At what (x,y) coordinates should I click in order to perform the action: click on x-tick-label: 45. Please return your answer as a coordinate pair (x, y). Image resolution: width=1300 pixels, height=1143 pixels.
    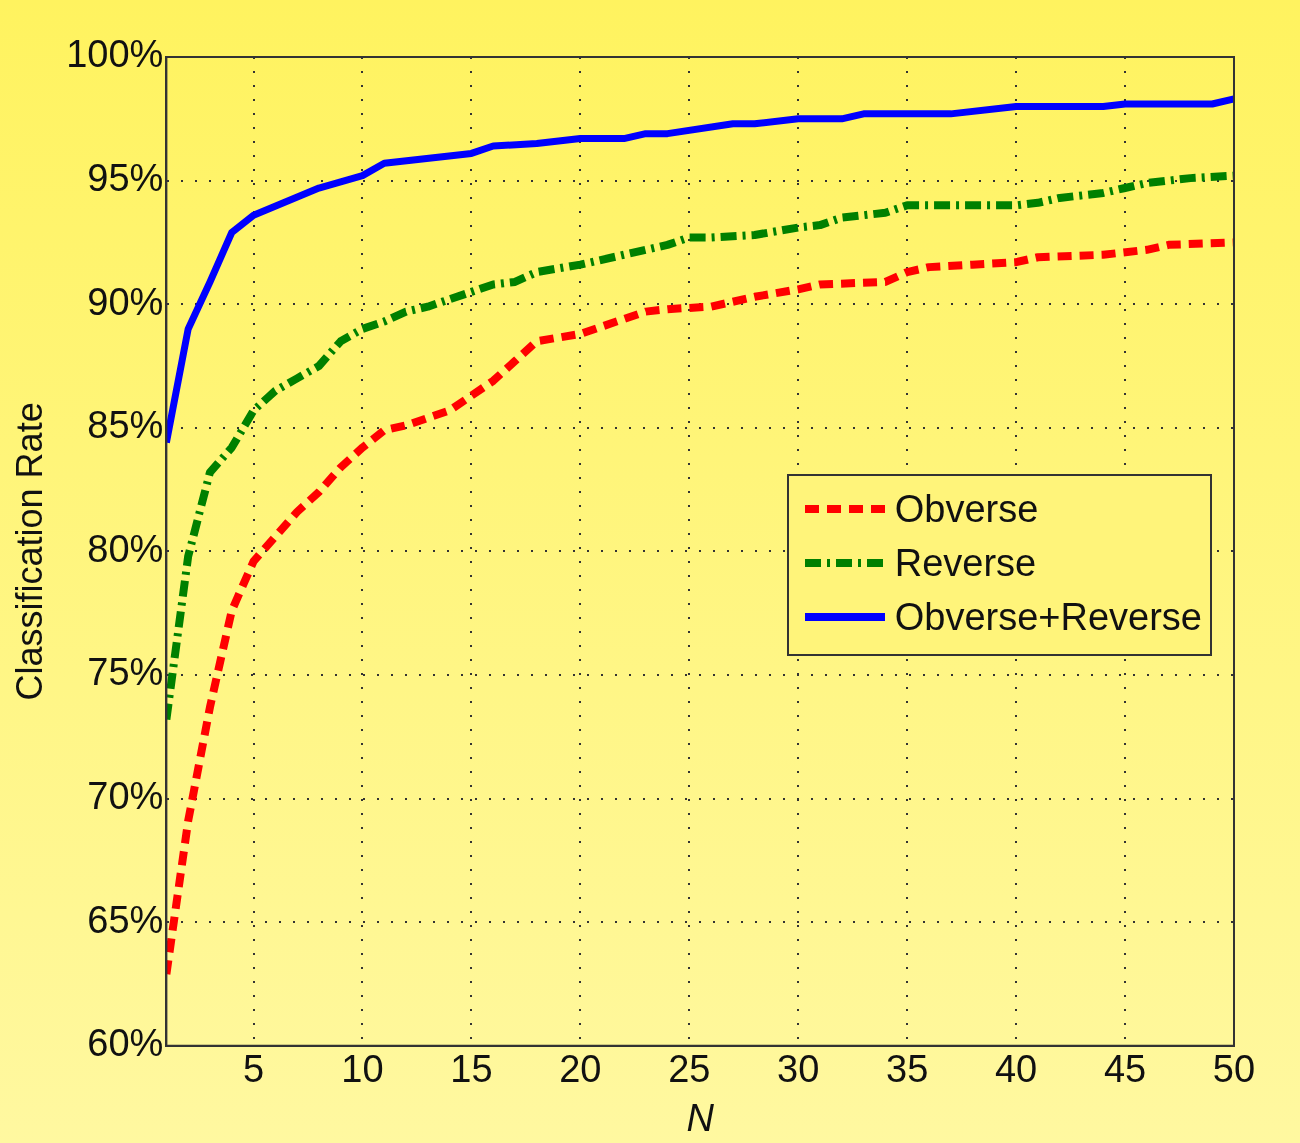
    Looking at the image, I should click on (1125, 1069).